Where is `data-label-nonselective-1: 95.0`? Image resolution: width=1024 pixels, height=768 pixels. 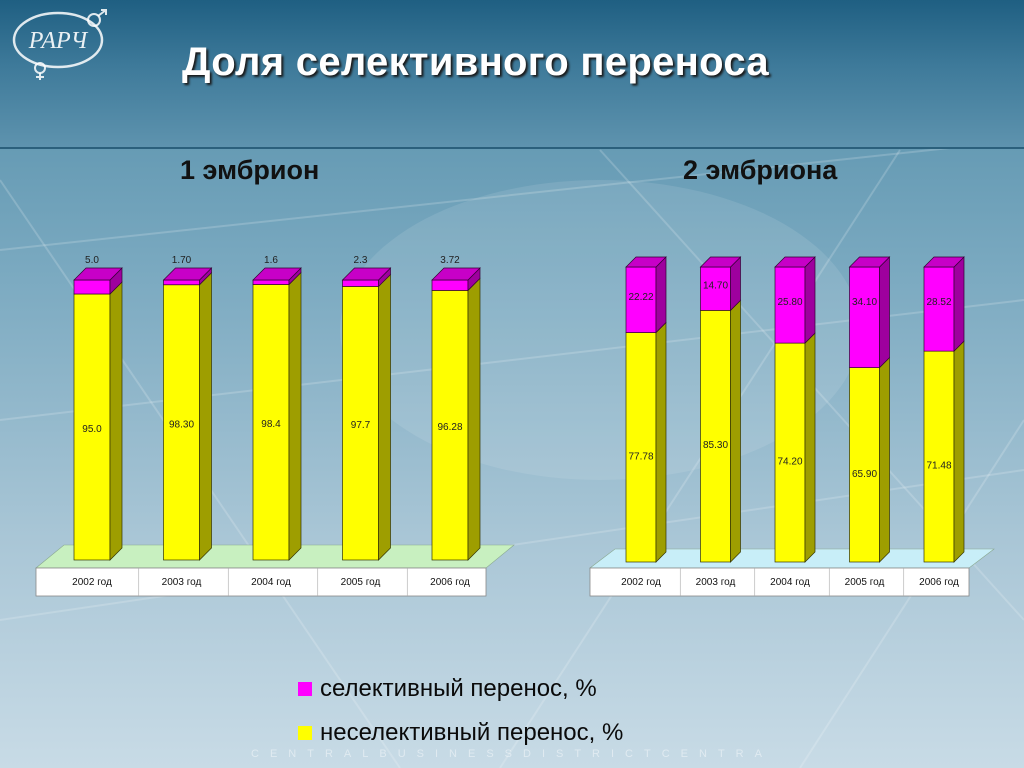 data-label-nonselective-1: 95.0 is located at coordinates (92, 429).